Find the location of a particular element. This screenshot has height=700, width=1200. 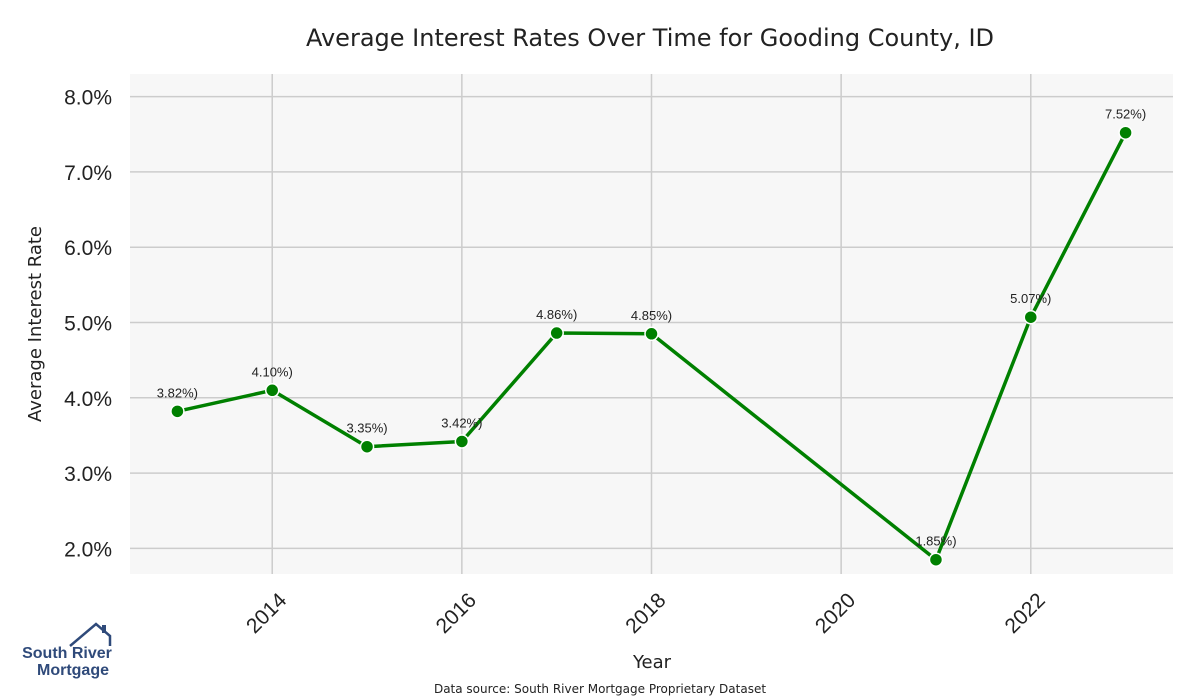

y-tick-label: 3.0% is located at coordinates (88, 474).